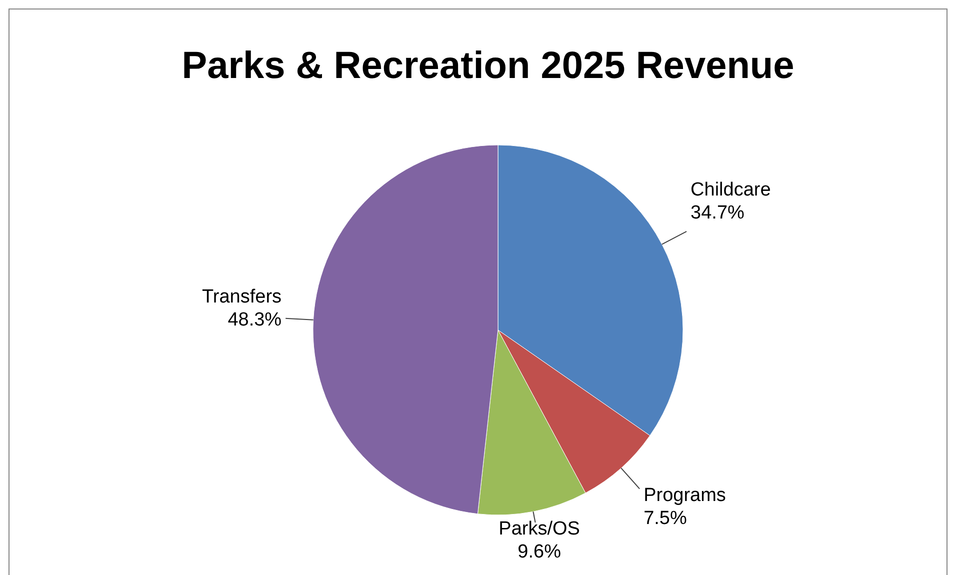 This screenshot has width=958, height=575. I want to click on data-label: 34.7%, so click(717, 213).